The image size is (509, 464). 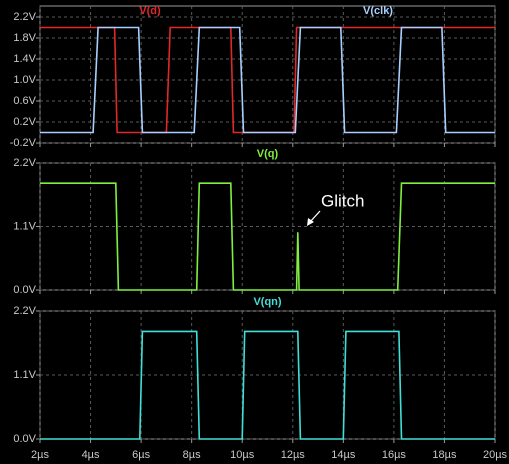 I want to click on legend-label: V(q), so click(x=268, y=154).